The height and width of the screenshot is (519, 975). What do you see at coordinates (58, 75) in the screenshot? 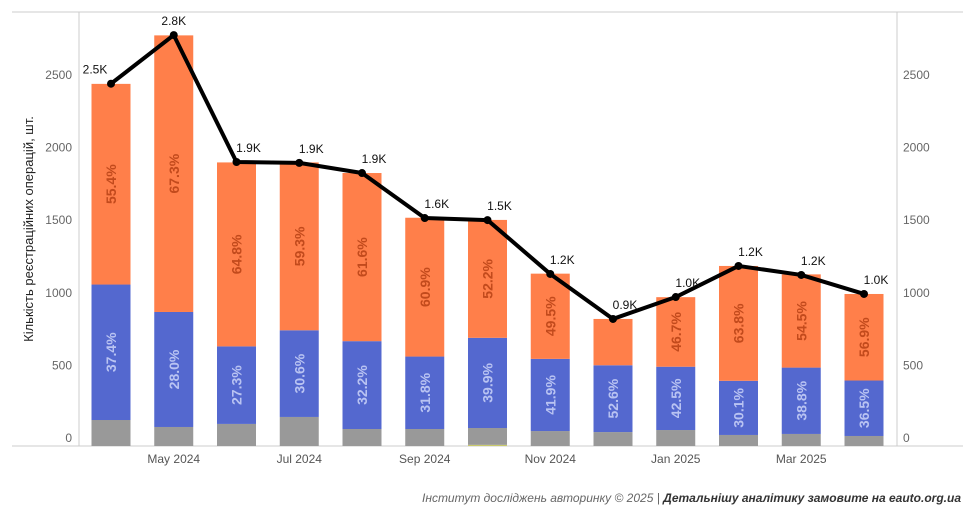
I see `y-tick-left: 2500` at bounding box center [58, 75].